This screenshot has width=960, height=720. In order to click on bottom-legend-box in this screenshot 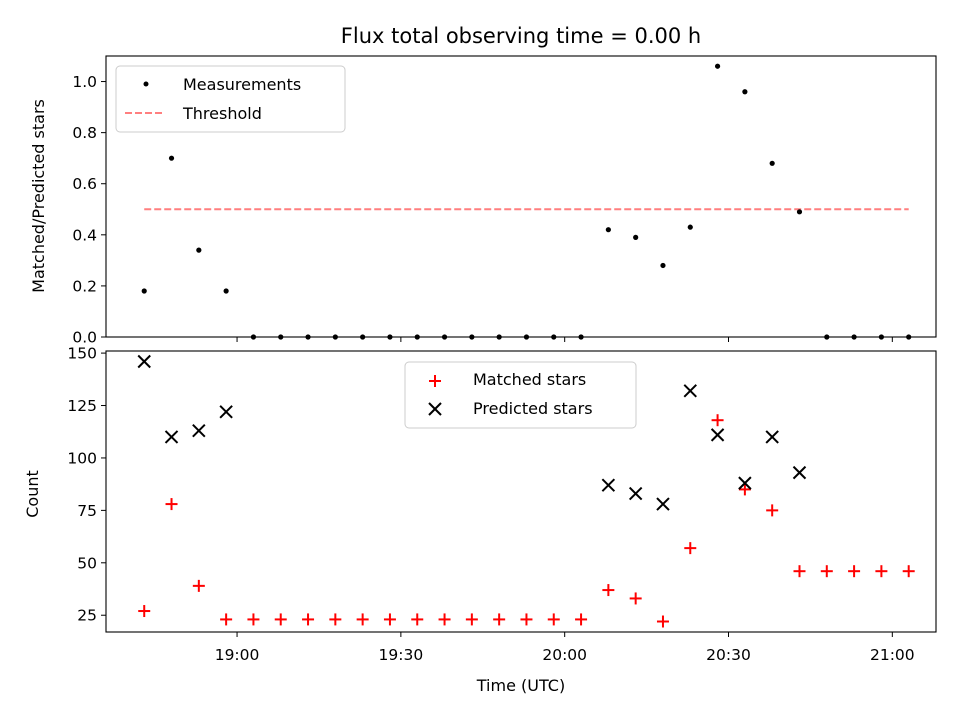, I will do `click(520, 395)`.